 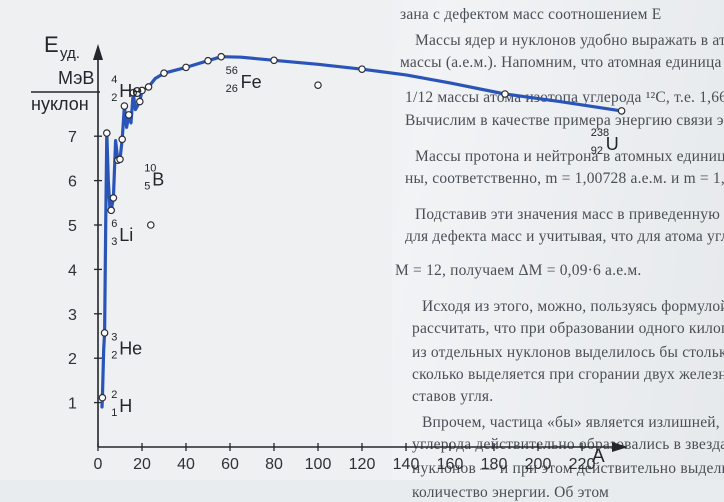 What do you see at coordinates (518, 270) in the screenshot?
I see `page-text-line: M = 12, получаем ΔM = 0,09·6 а.е.м.` at bounding box center [518, 270].